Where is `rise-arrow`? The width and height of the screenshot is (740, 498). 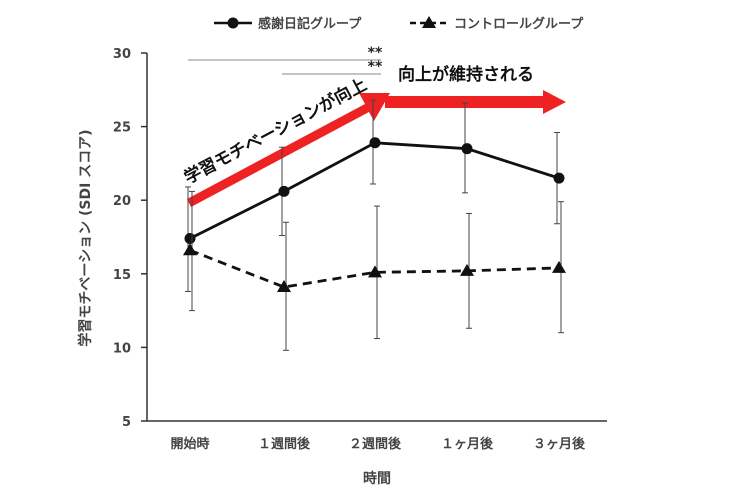 rise-arrow is located at coordinates (288, 150).